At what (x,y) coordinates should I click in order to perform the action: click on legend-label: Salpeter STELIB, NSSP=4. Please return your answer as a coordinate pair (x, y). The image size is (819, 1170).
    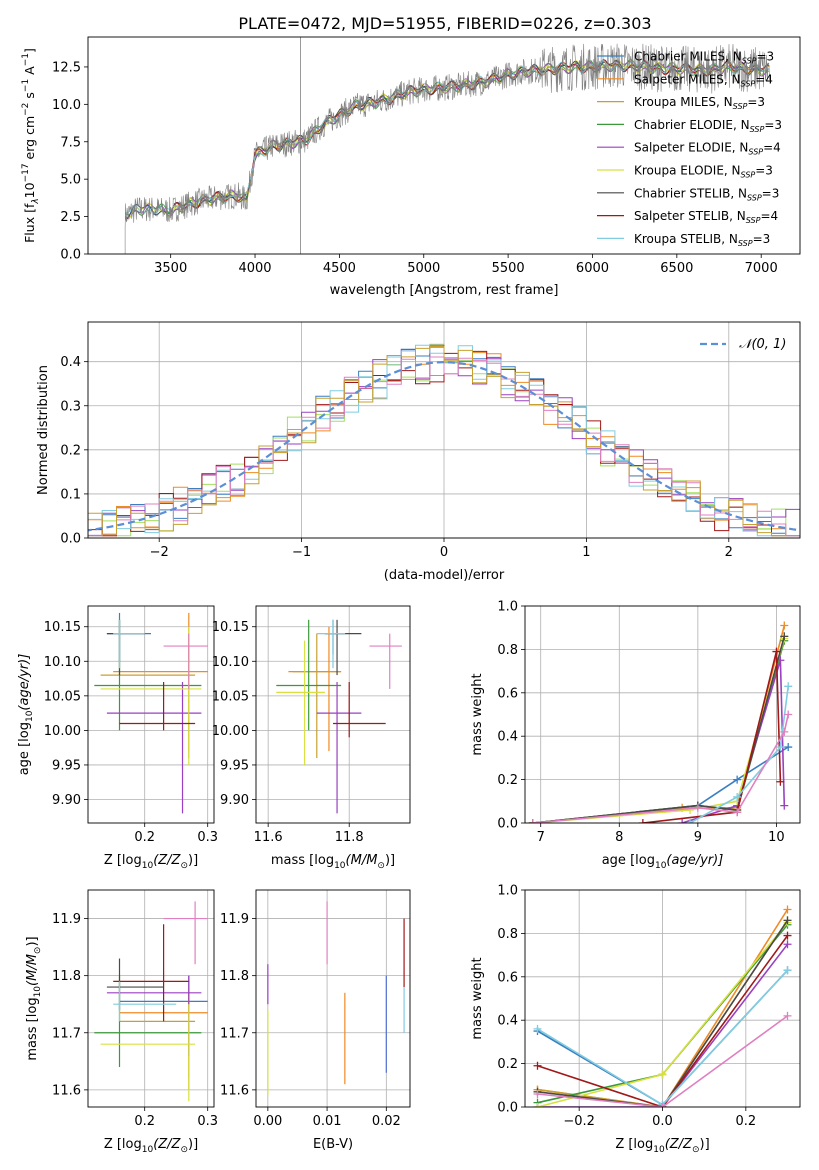
    Looking at the image, I should click on (706, 217).